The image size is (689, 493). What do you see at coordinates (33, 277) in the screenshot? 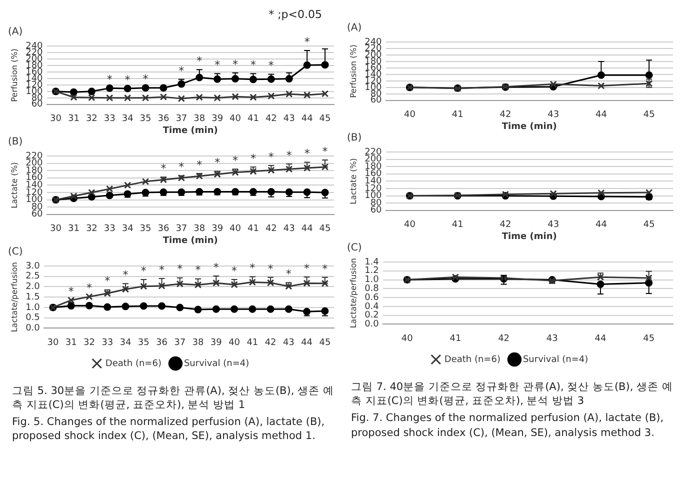
I see `y-tick-label: 2.5` at bounding box center [33, 277].